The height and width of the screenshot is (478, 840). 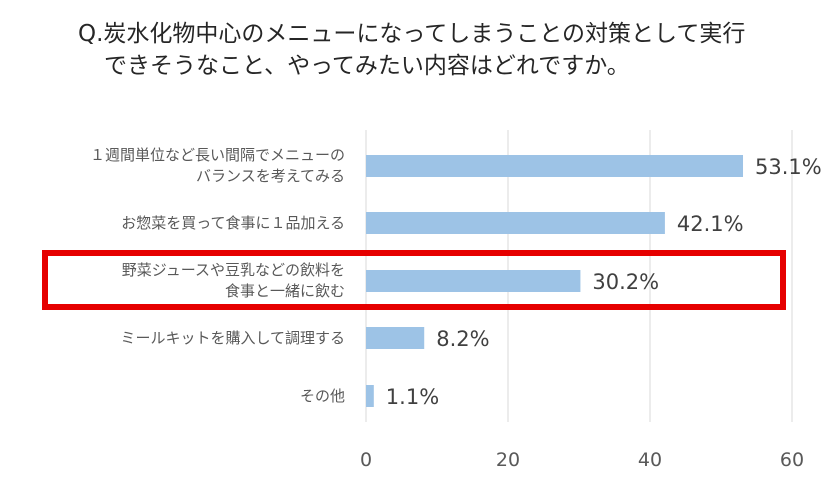 What do you see at coordinates (217, 155) in the screenshot?
I see `category-label: １週間単位など長い間隔でメニューの` at bounding box center [217, 155].